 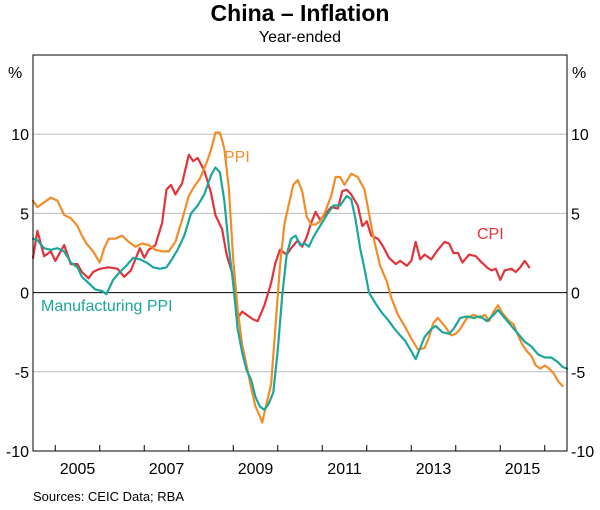 I want to click on chart-title: China – Inflation, so click(x=300, y=13).